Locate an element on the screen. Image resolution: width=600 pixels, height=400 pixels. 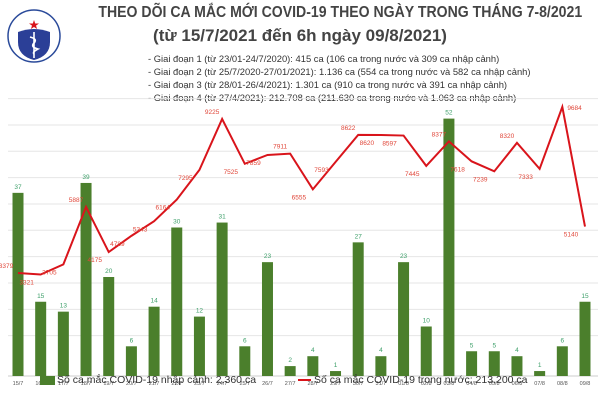
x-tick-label: 01/8 is located at coordinates (403, 384).